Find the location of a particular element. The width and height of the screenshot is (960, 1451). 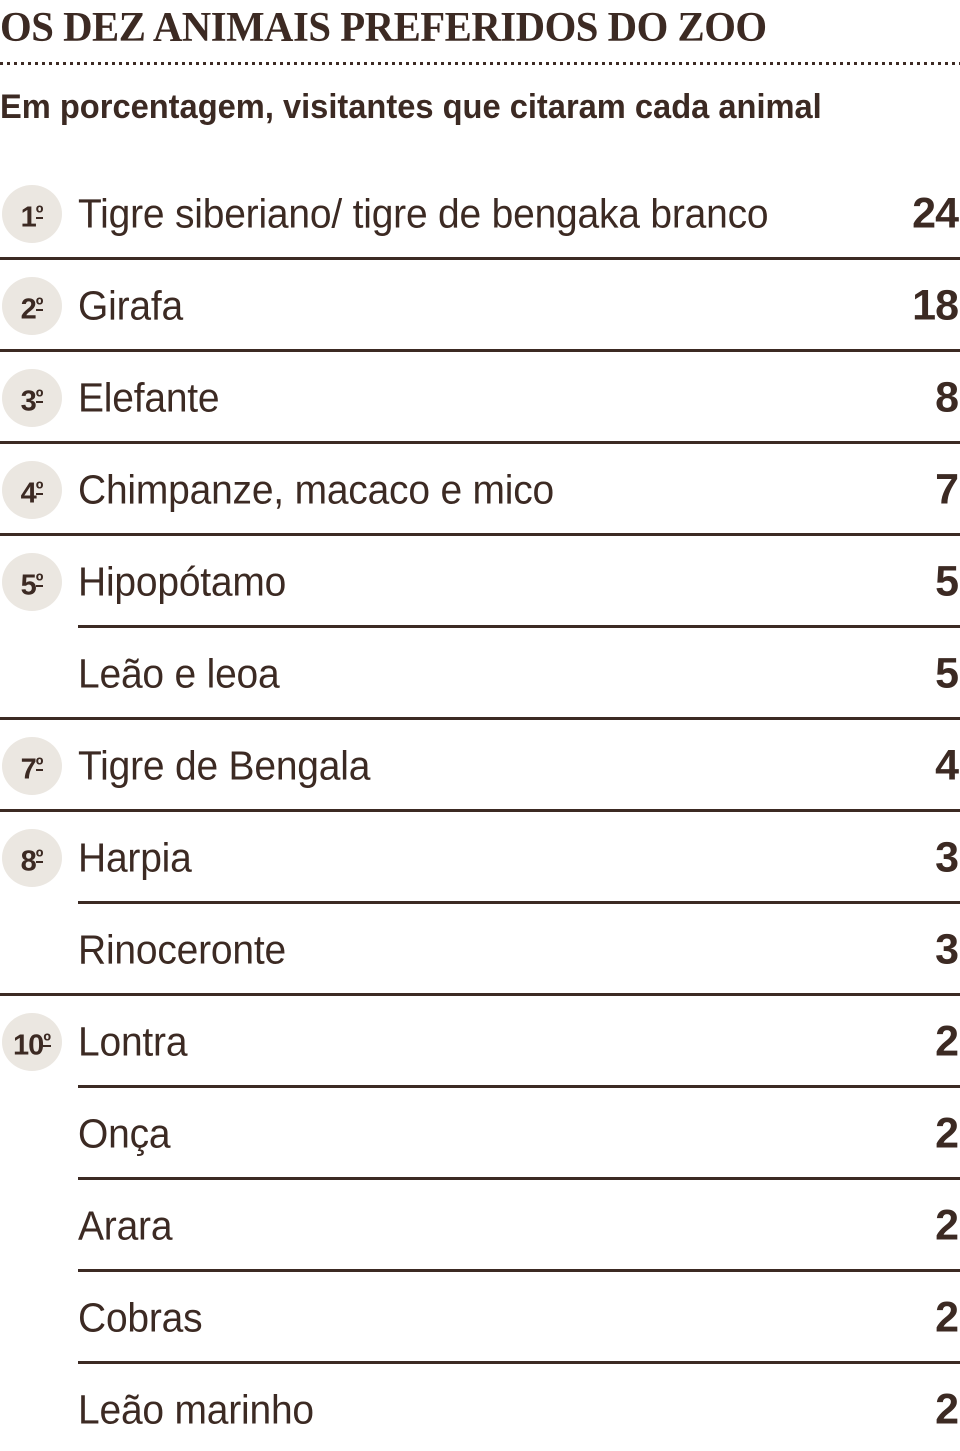

animal-name: Leão e leoa is located at coordinates (179, 673).